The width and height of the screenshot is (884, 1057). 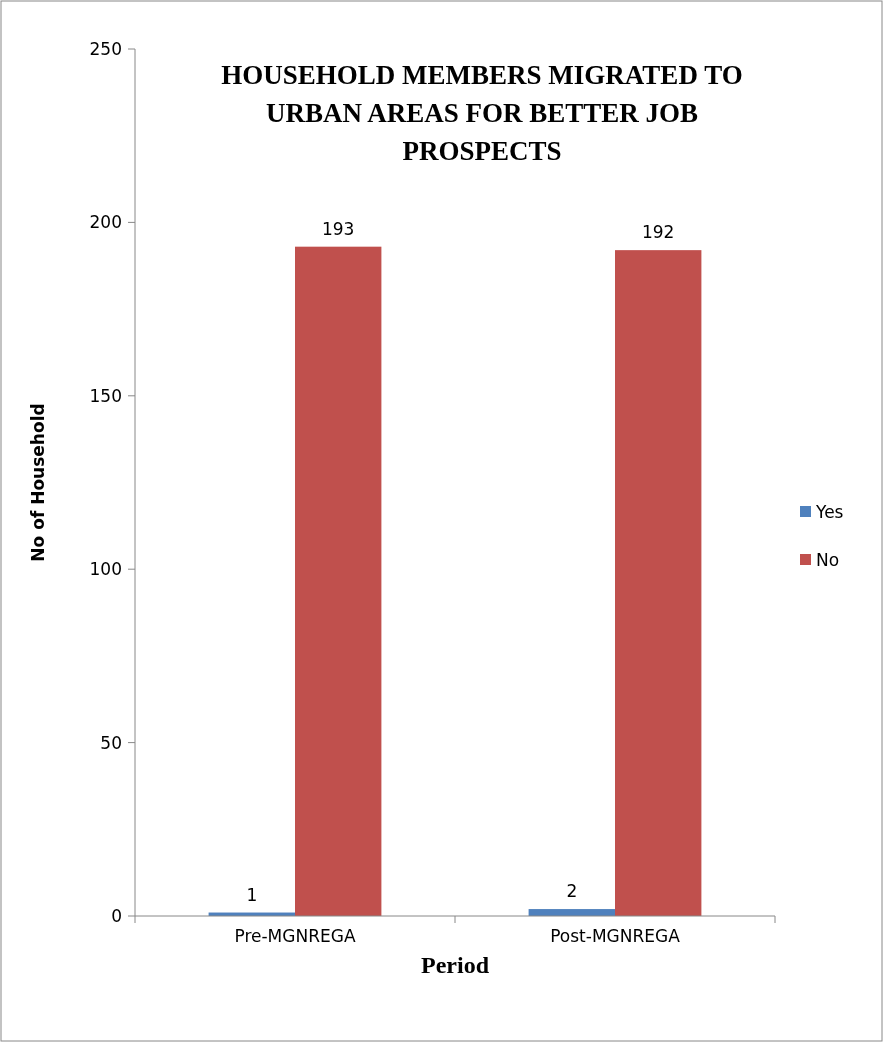 I want to click on x-axis-title: Period, so click(x=455, y=965).